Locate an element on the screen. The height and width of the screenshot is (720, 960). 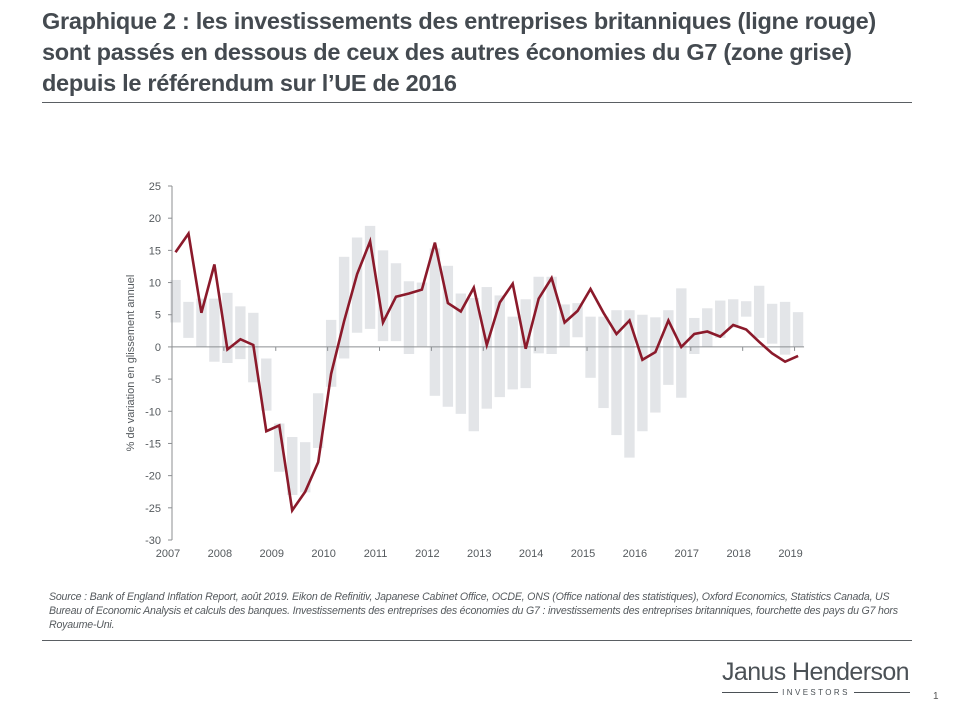
x-tick-label: 2012 is located at coordinates (427, 554).